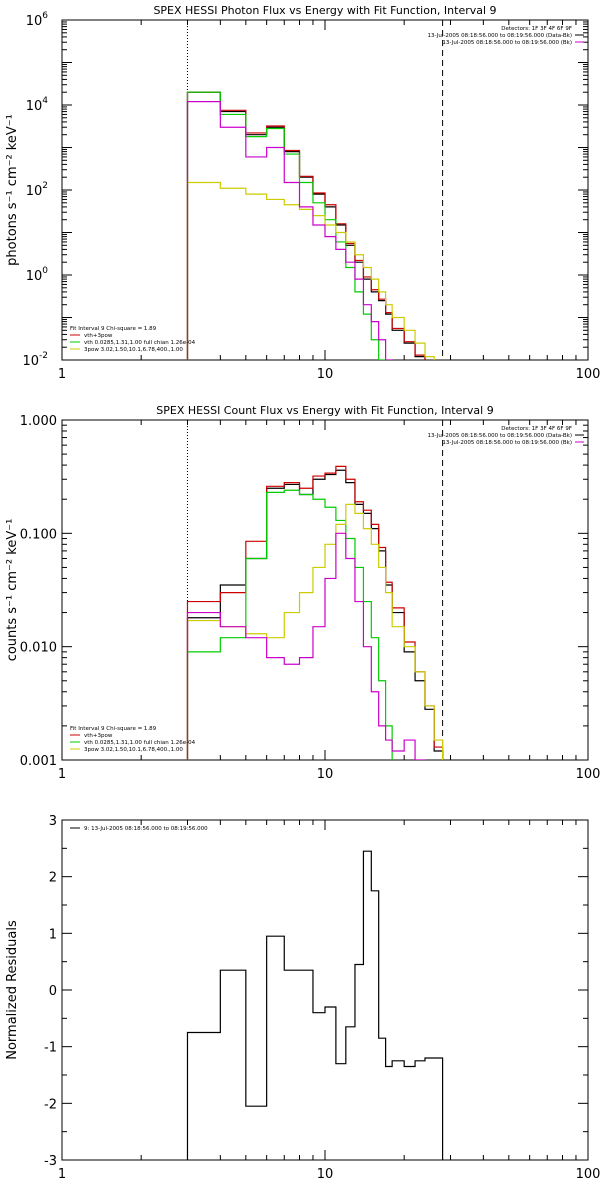  I want to click on count-flux-y-tick-label: 0.001, so click(38, 761).